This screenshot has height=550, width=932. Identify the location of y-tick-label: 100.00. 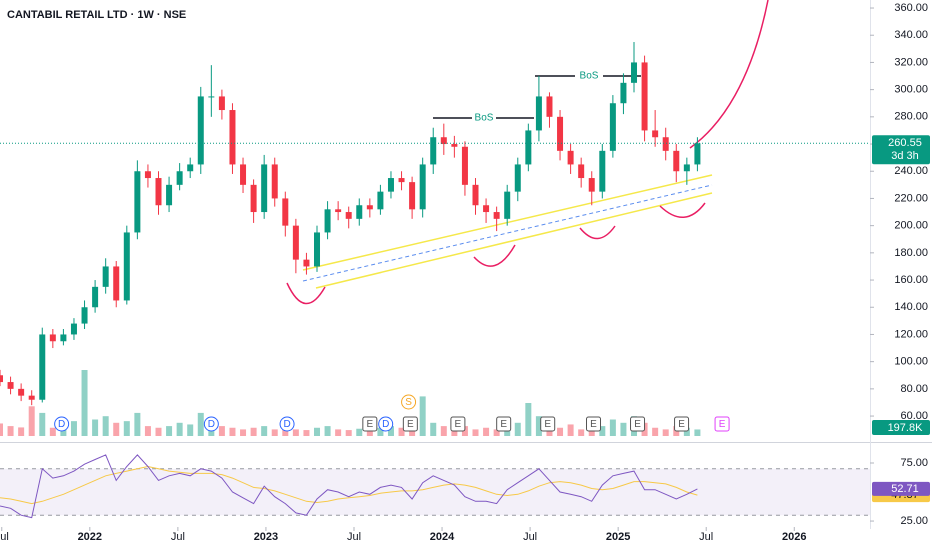
(911, 362).